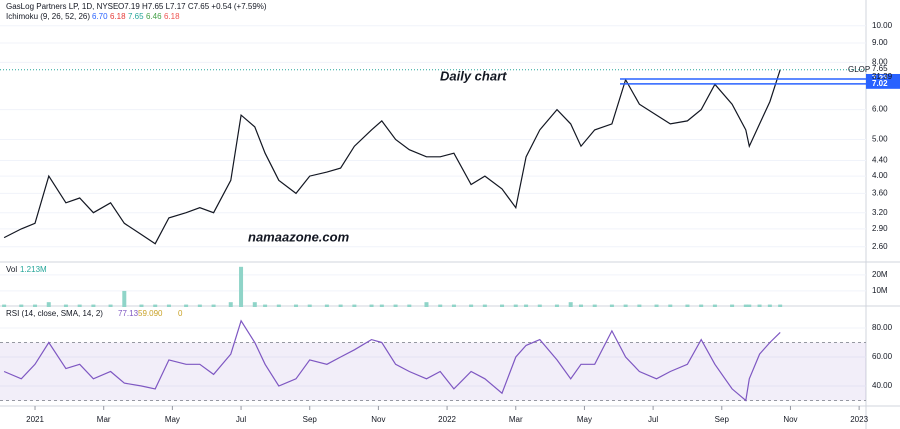  Describe the element at coordinates (192, 6) in the screenshot. I see `ohlc-values: O7.19 H7.65 L7.17 C7.65 +0.54 (+7.59%)` at that location.